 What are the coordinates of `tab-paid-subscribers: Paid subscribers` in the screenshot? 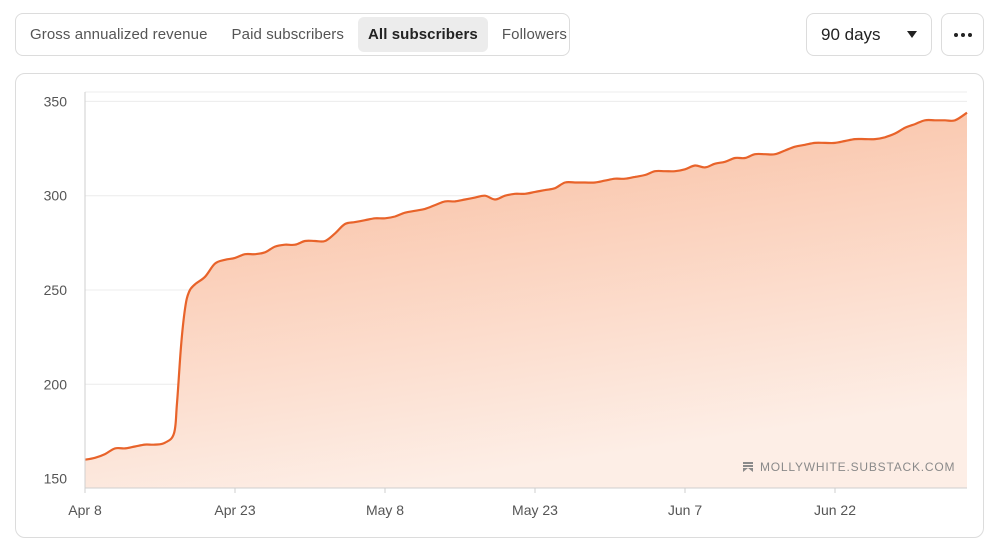 It's located at (287, 34).